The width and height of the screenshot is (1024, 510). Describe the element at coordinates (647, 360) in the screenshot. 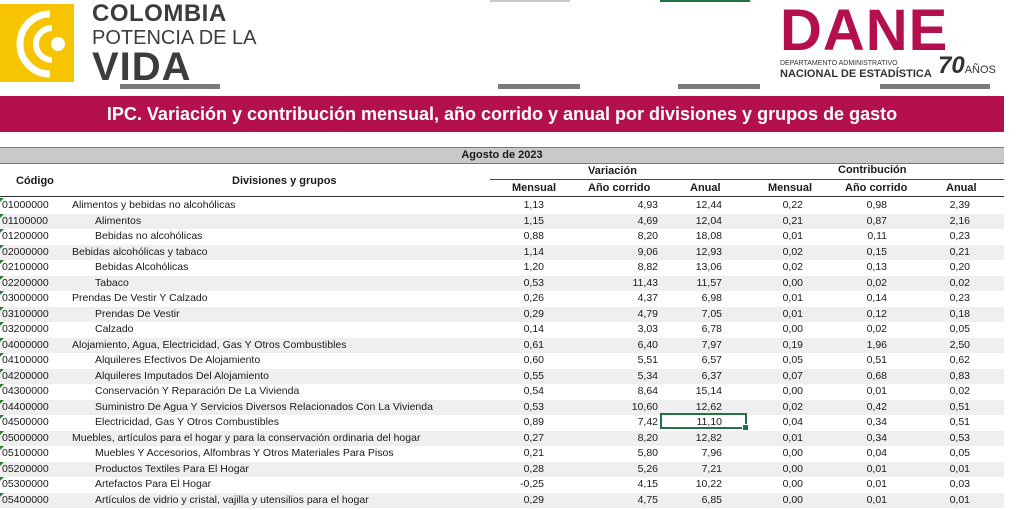

I see `var-ano-corrido-value: 5,51` at that location.